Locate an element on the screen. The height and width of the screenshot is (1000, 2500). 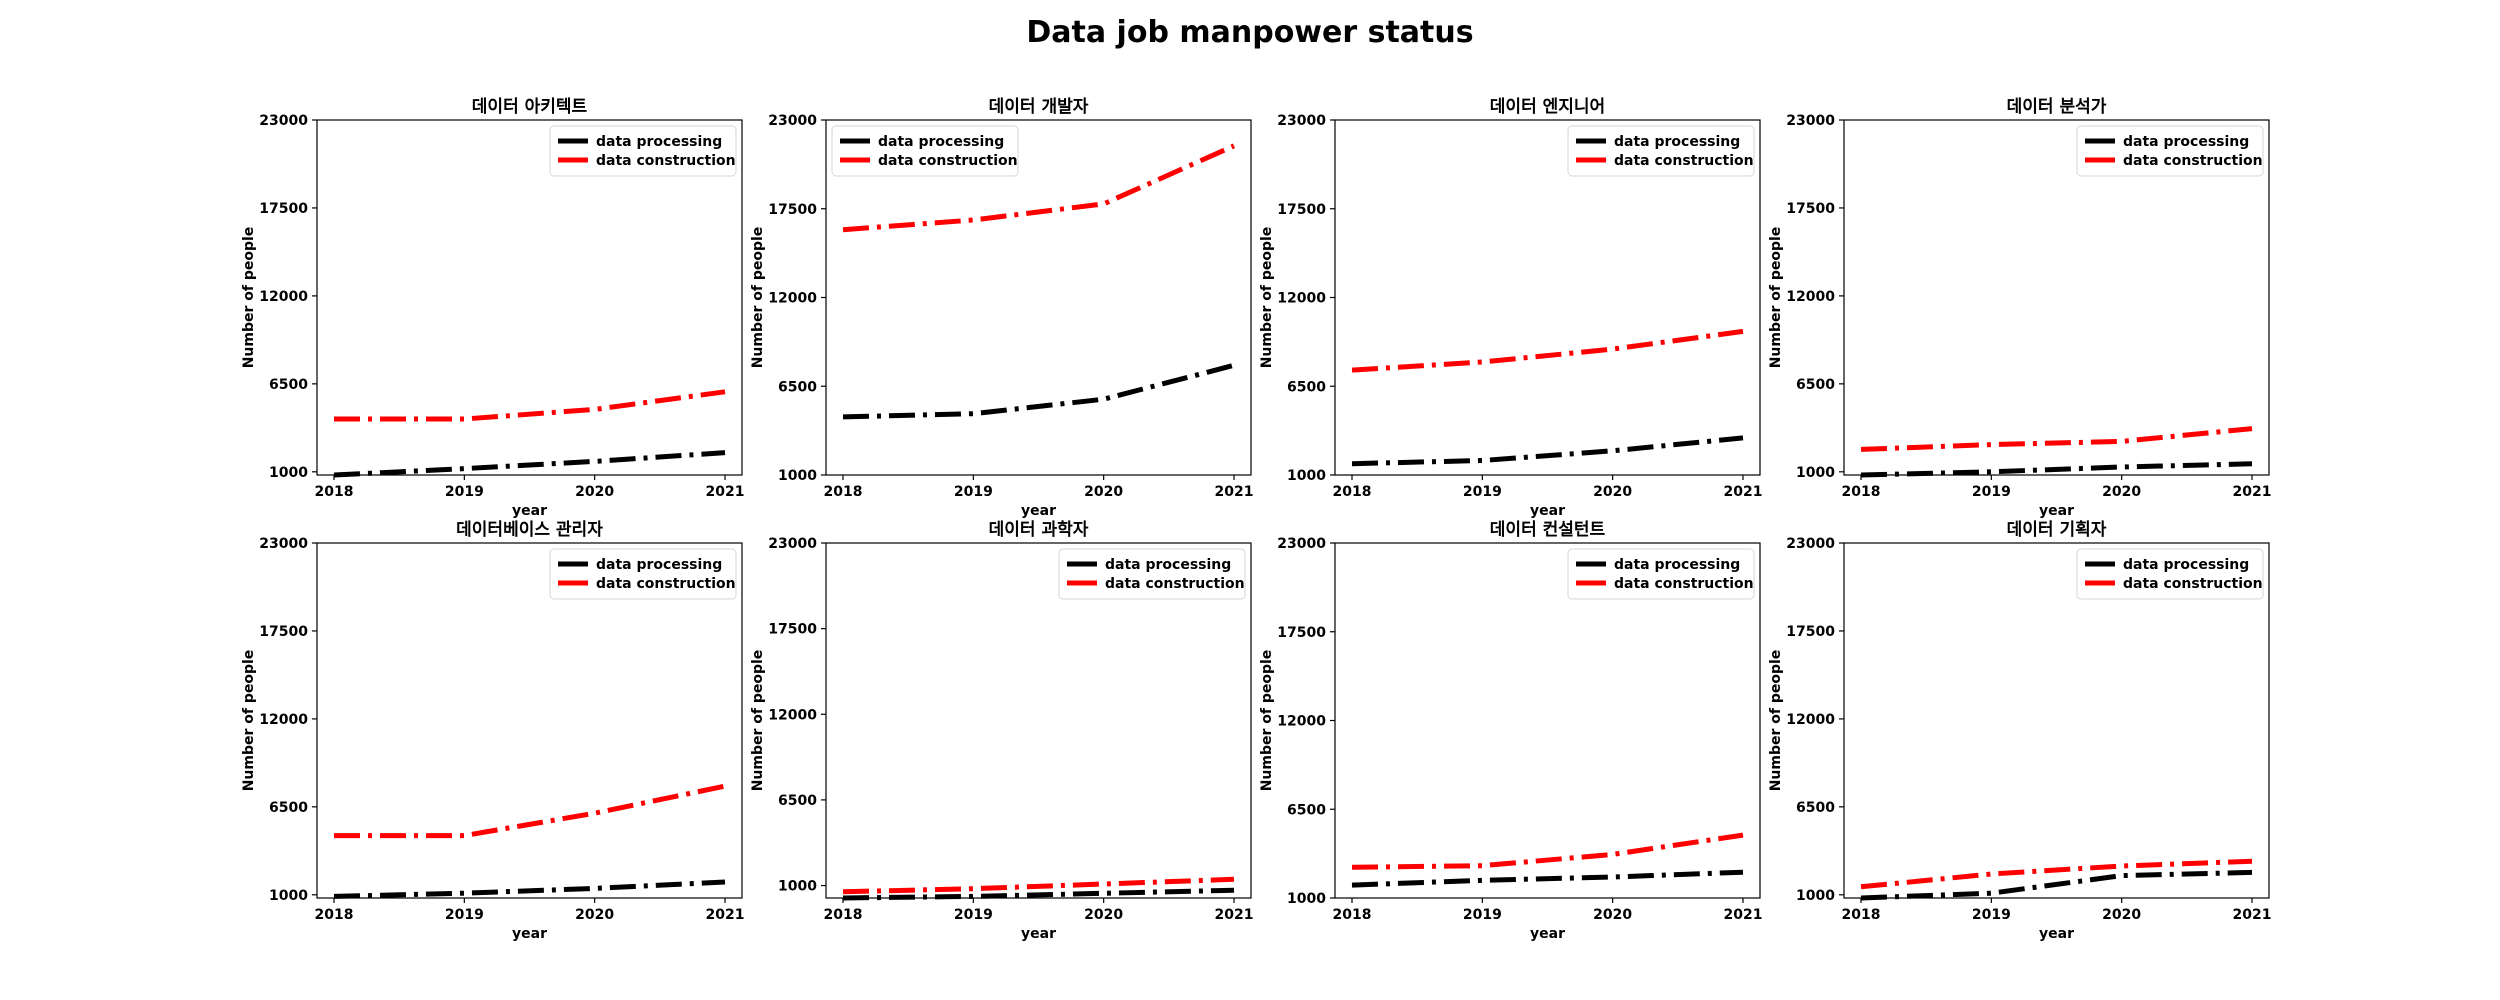
subplot-title: 데이터 아키텍트 is located at coordinates (530, 107).